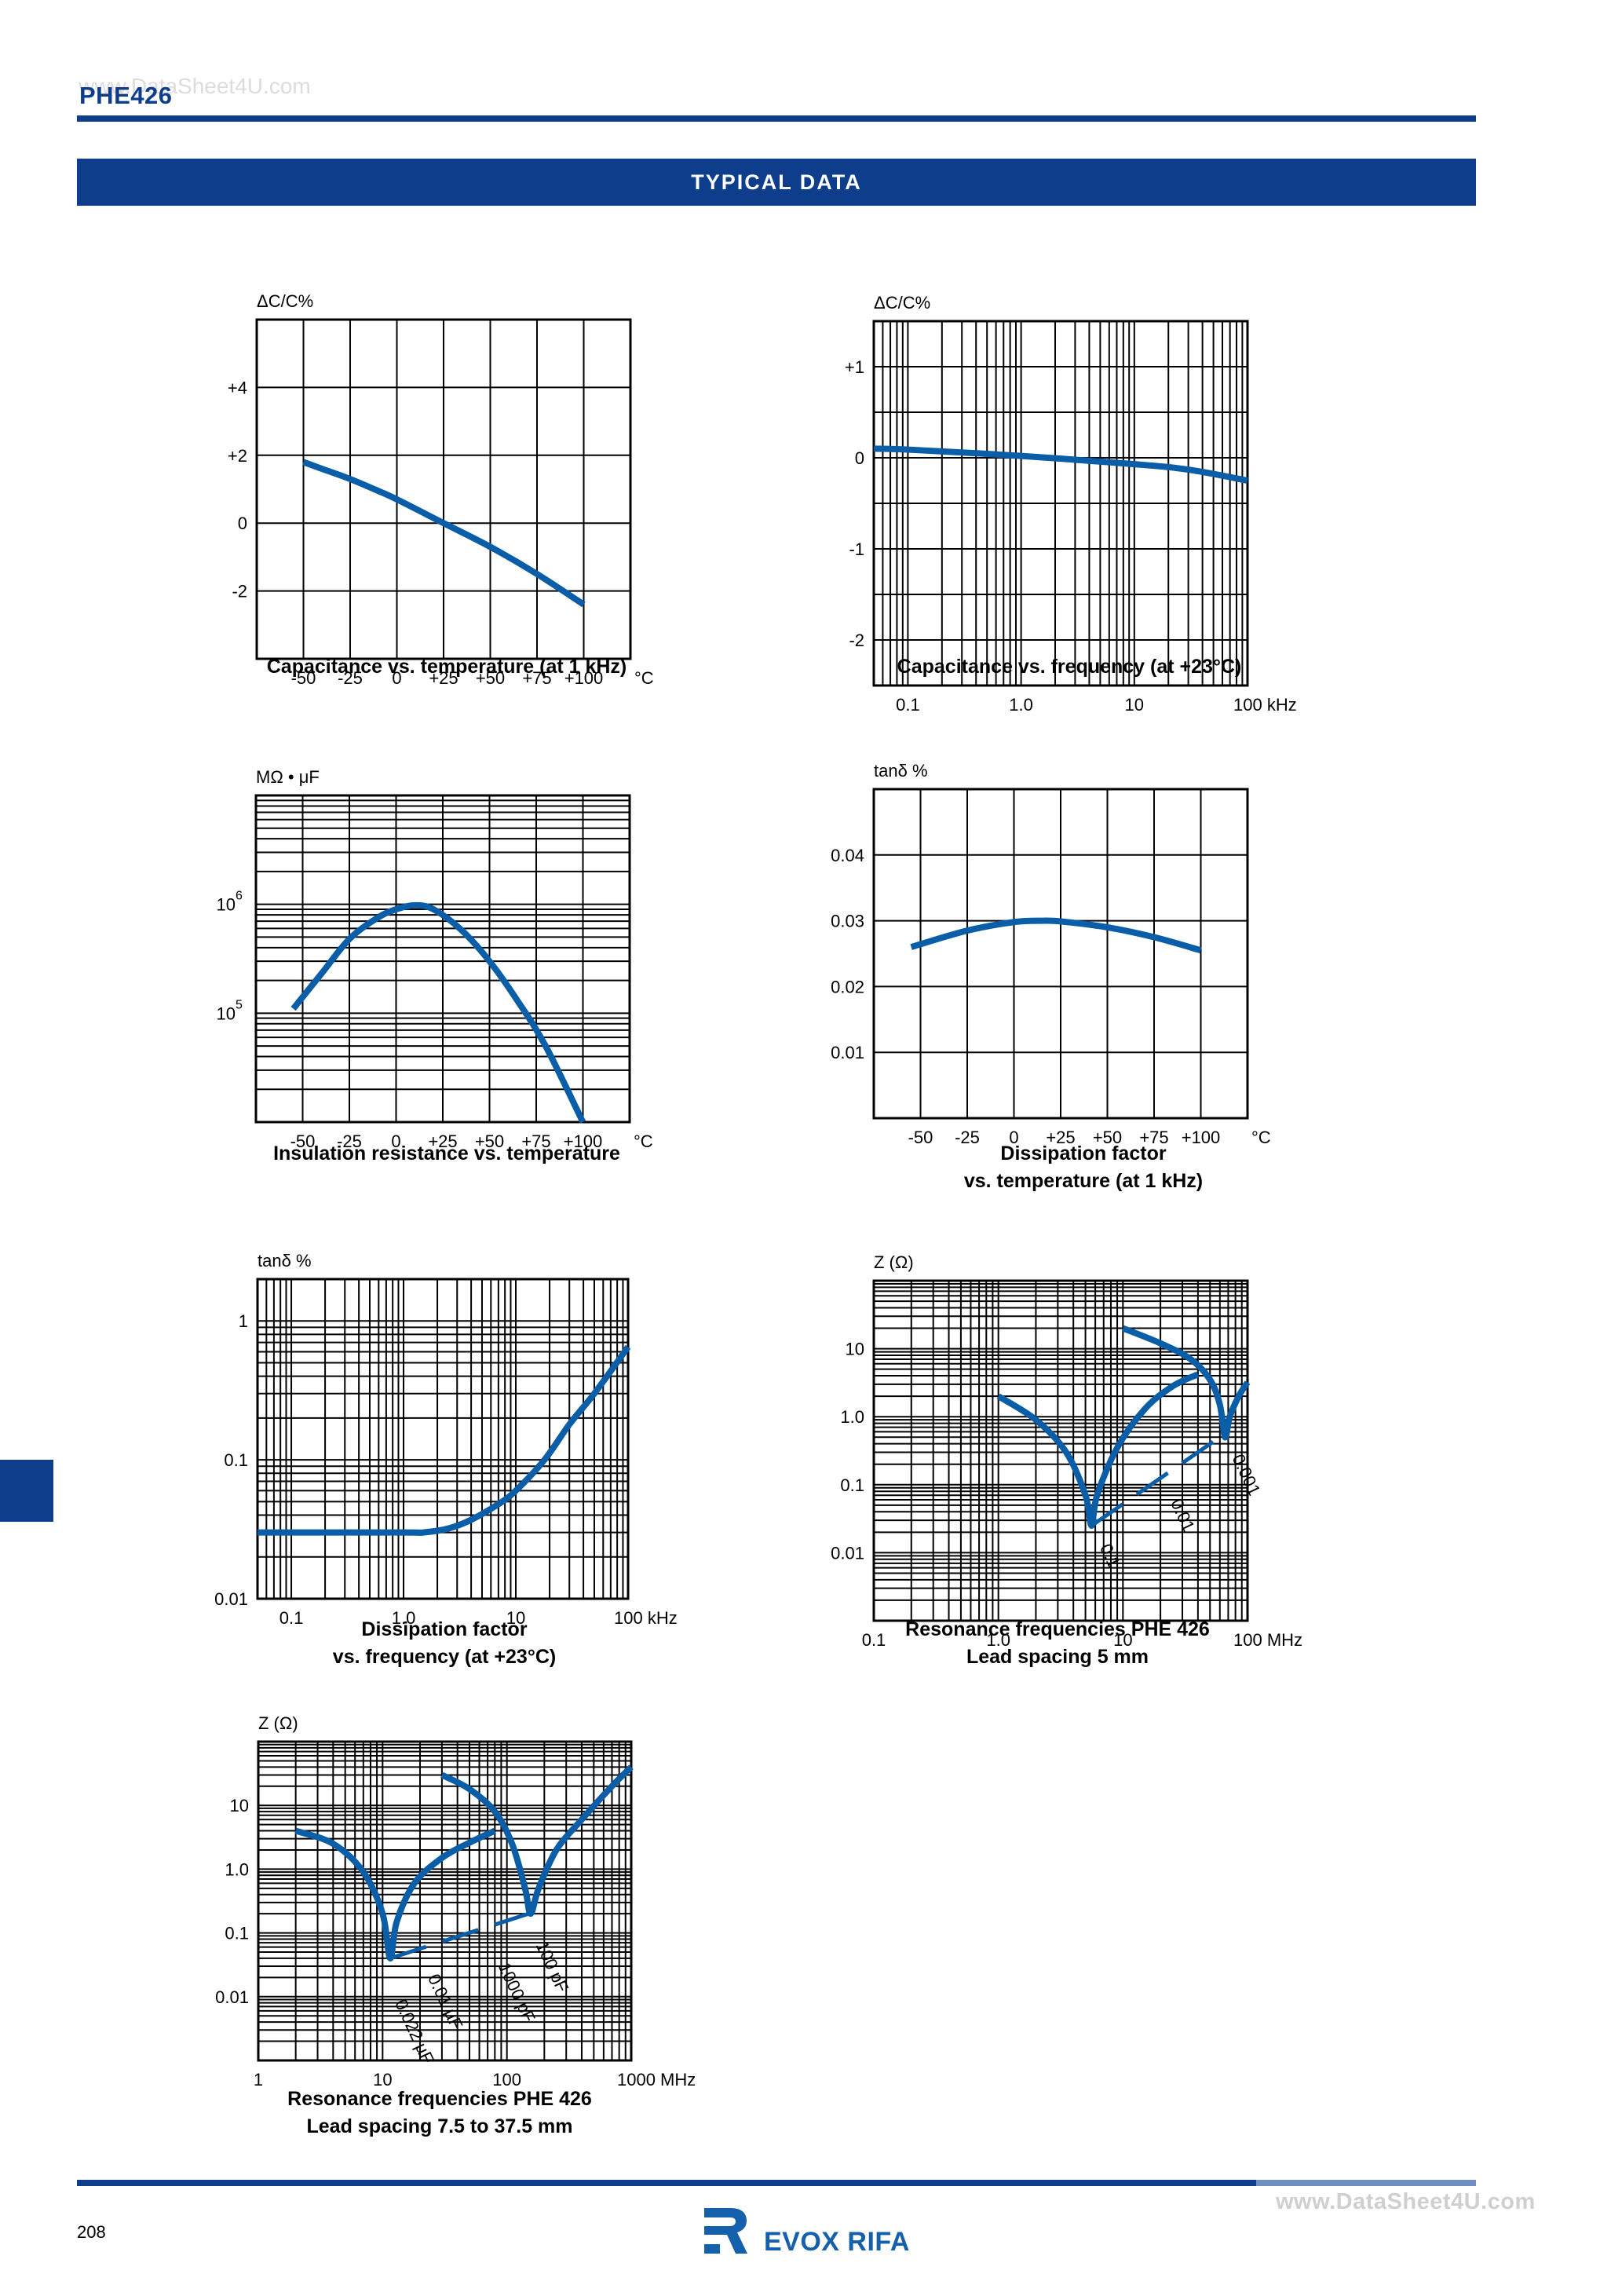 The height and width of the screenshot is (2296, 1622). What do you see at coordinates (848, 922) in the screenshot?
I see `svg-text: 0.03` at bounding box center [848, 922].